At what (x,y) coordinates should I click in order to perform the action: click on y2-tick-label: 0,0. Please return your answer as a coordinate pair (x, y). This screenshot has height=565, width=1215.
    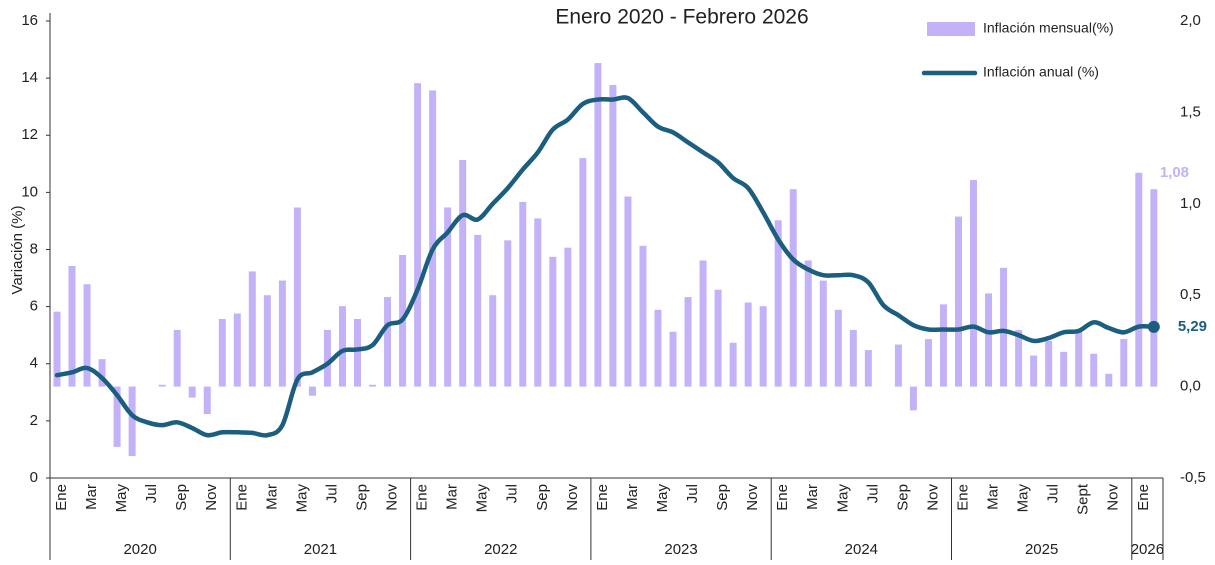
    Looking at the image, I should click on (1190, 386).